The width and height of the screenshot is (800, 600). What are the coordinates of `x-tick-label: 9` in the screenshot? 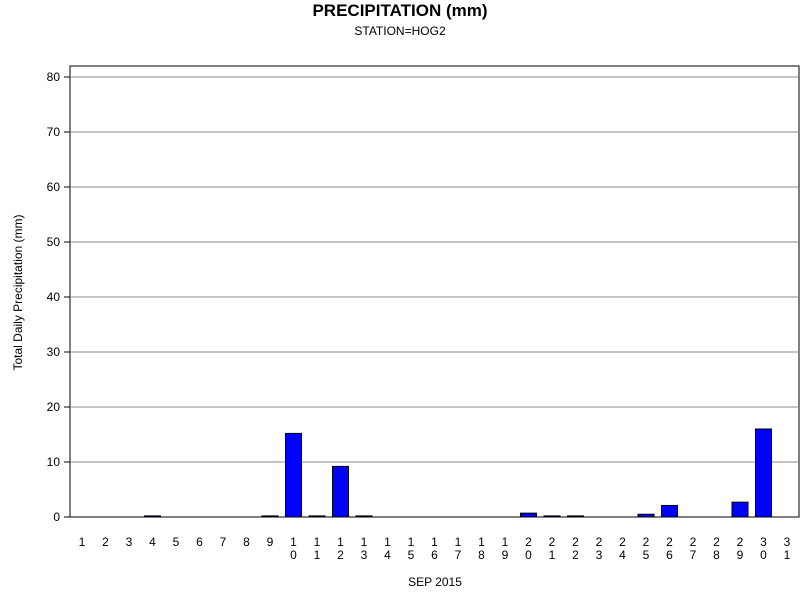 It's located at (270, 542).